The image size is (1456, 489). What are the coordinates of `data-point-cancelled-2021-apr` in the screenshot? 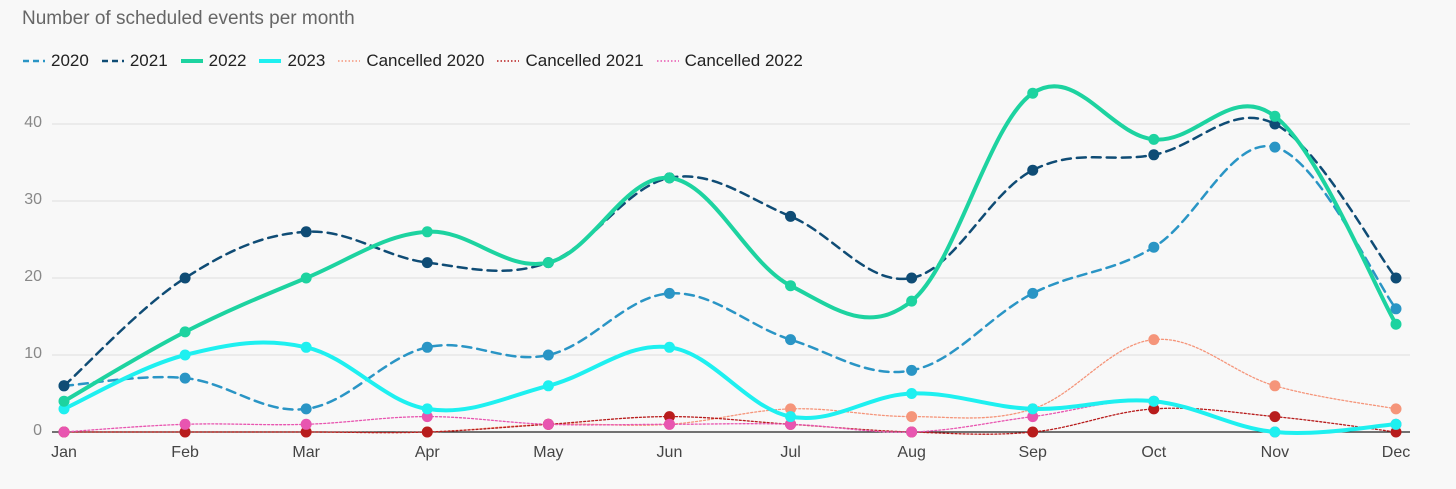 It's located at (427, 432).